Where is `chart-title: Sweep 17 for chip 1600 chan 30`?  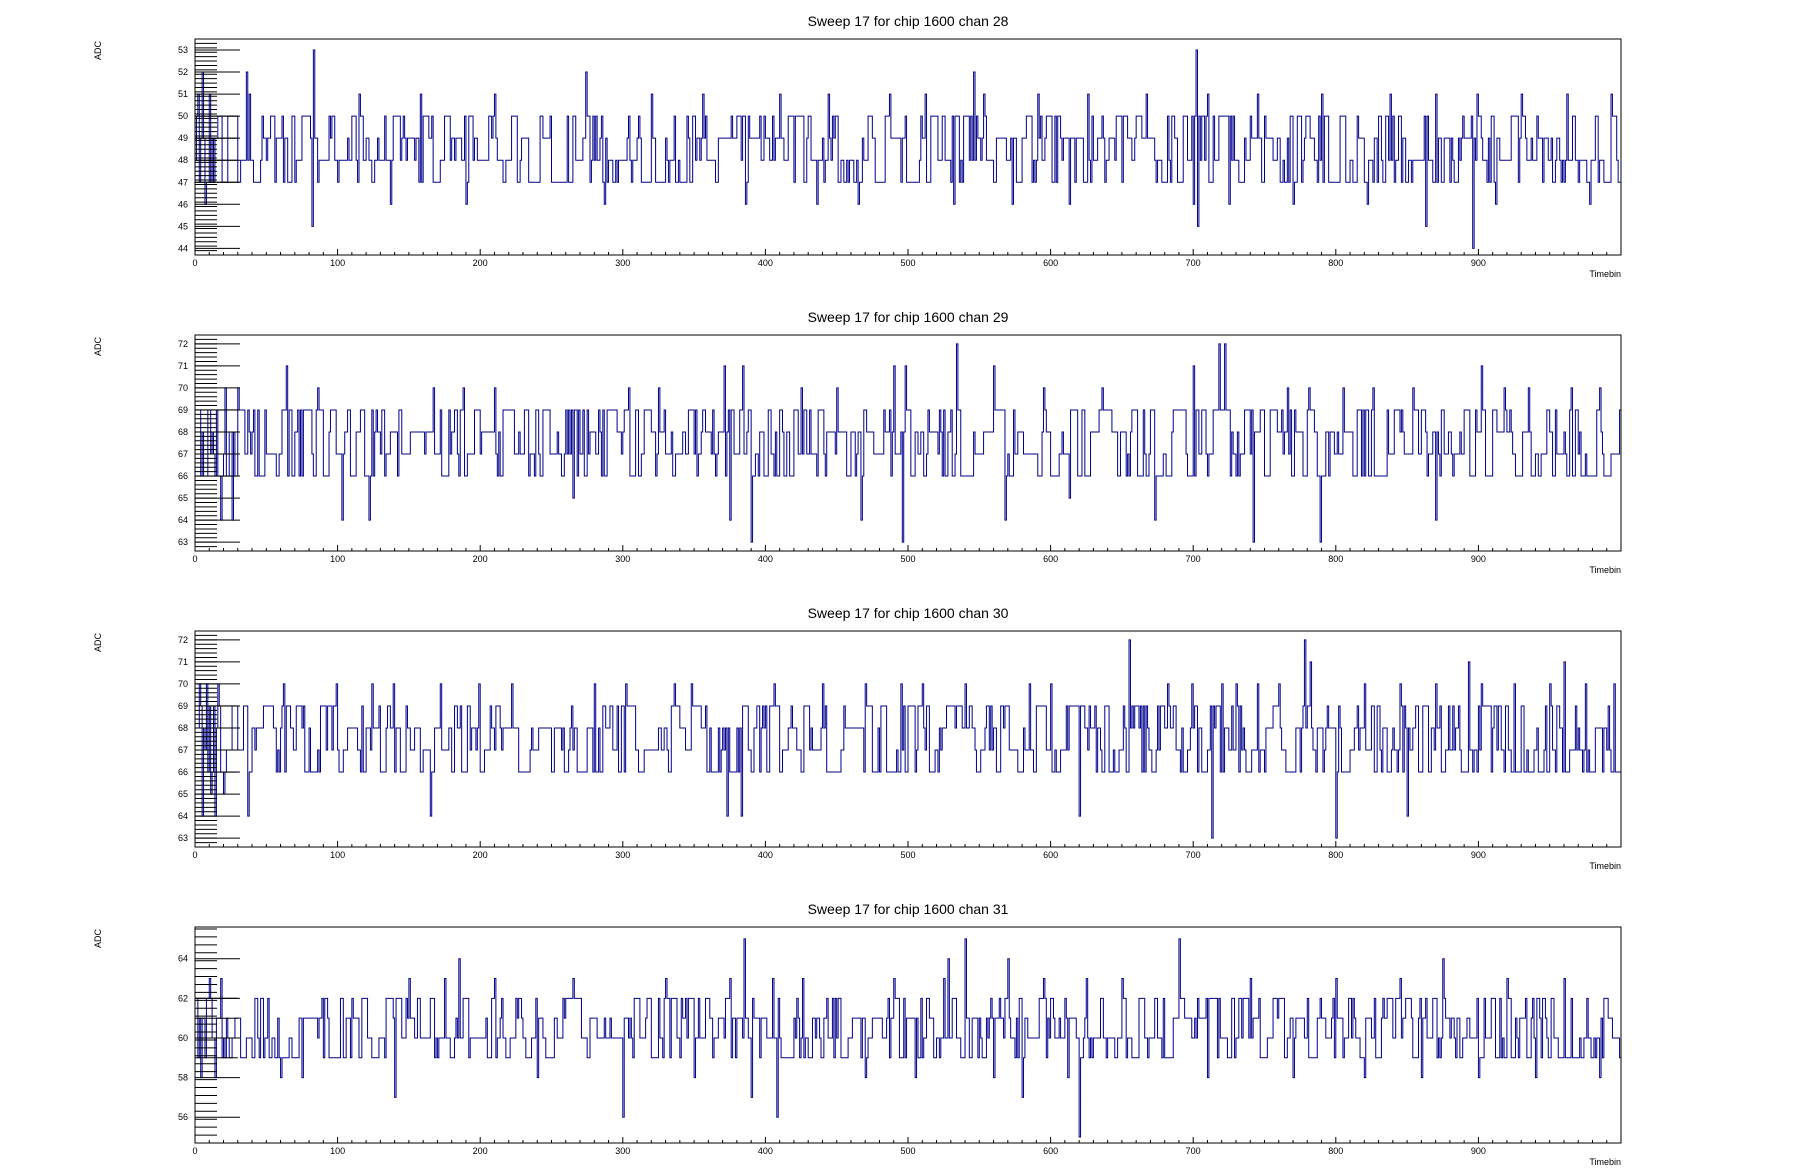
chart-title: Sweep 17 for chip 1600 chan 30 is located at coordinates (908, 613).